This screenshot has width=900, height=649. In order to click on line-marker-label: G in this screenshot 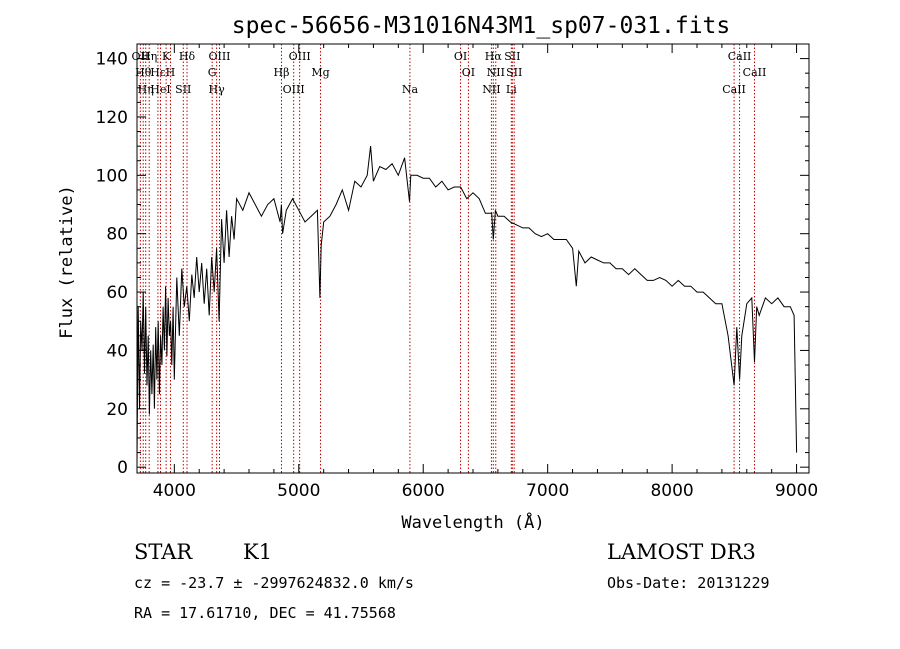, I will do `click(212, 72)`.